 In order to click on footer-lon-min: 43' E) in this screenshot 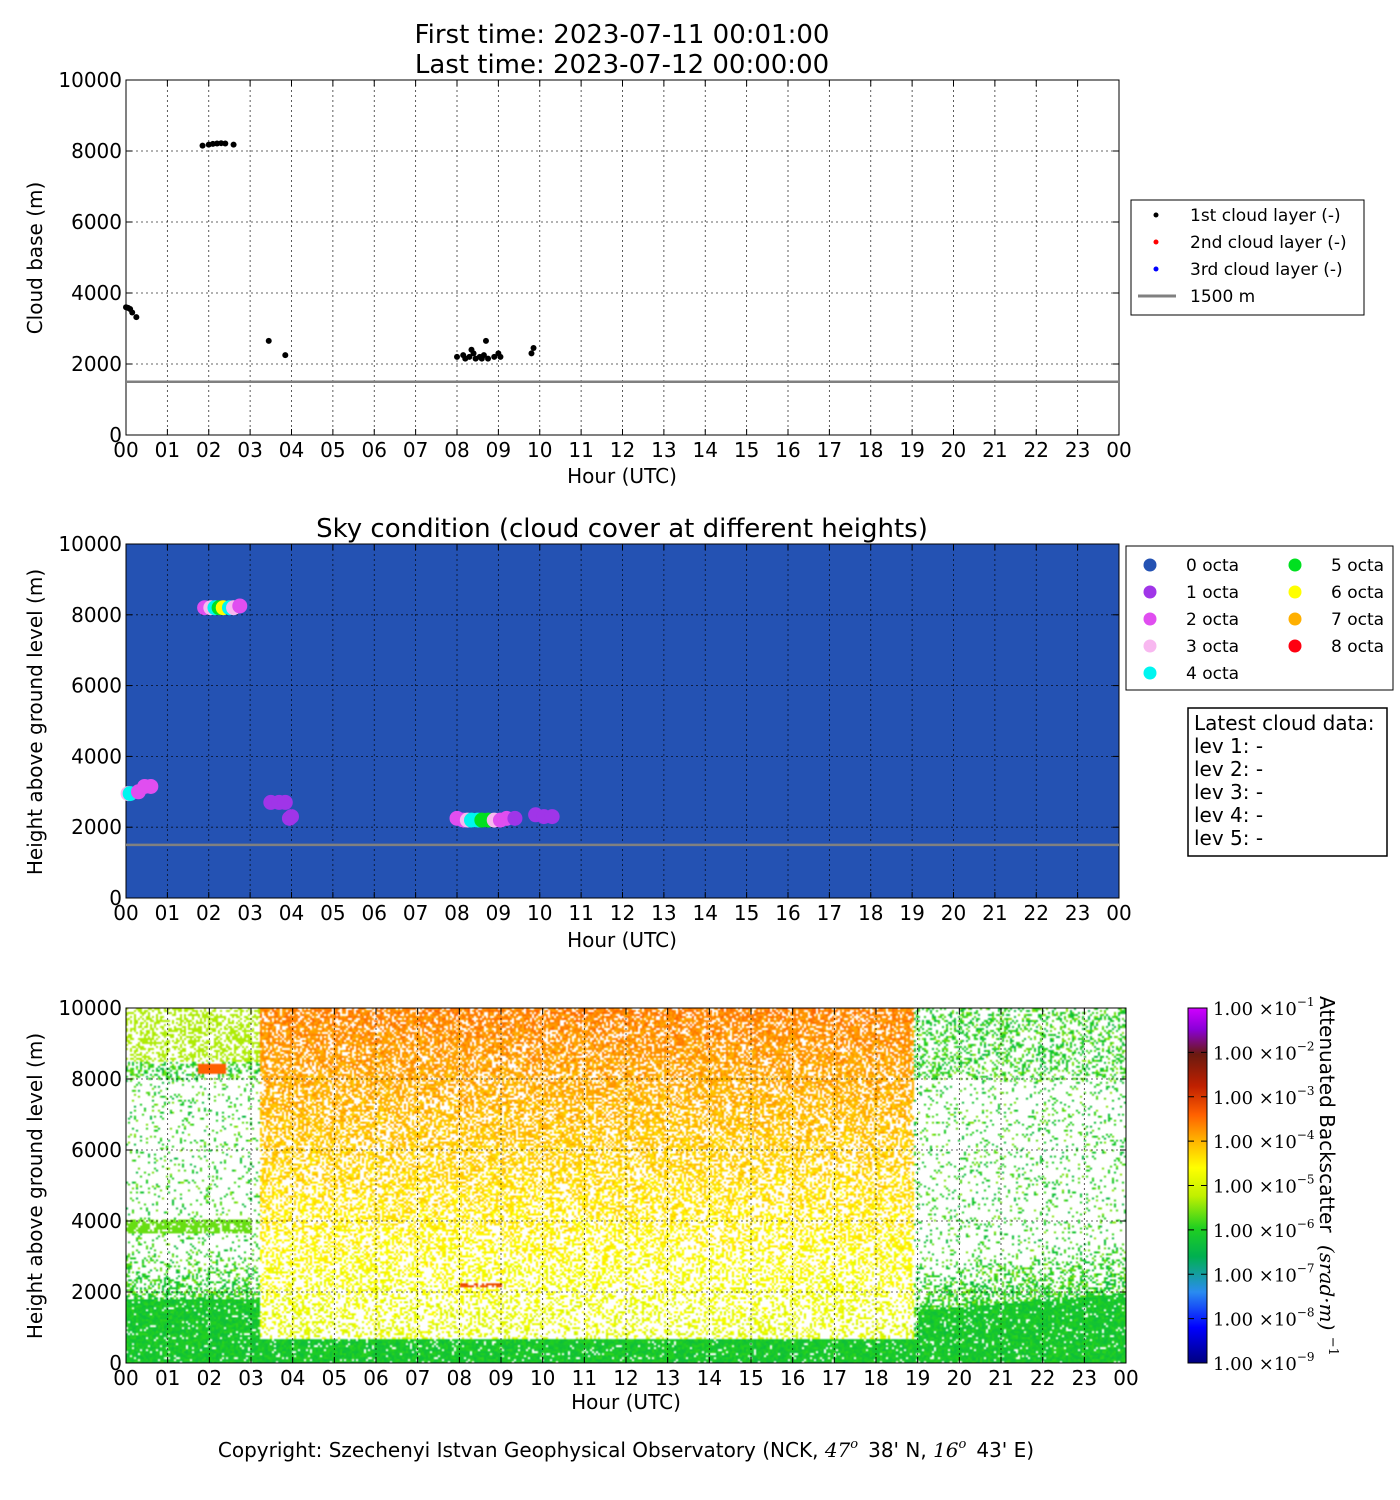, I will do `click(1005, 1450)`.